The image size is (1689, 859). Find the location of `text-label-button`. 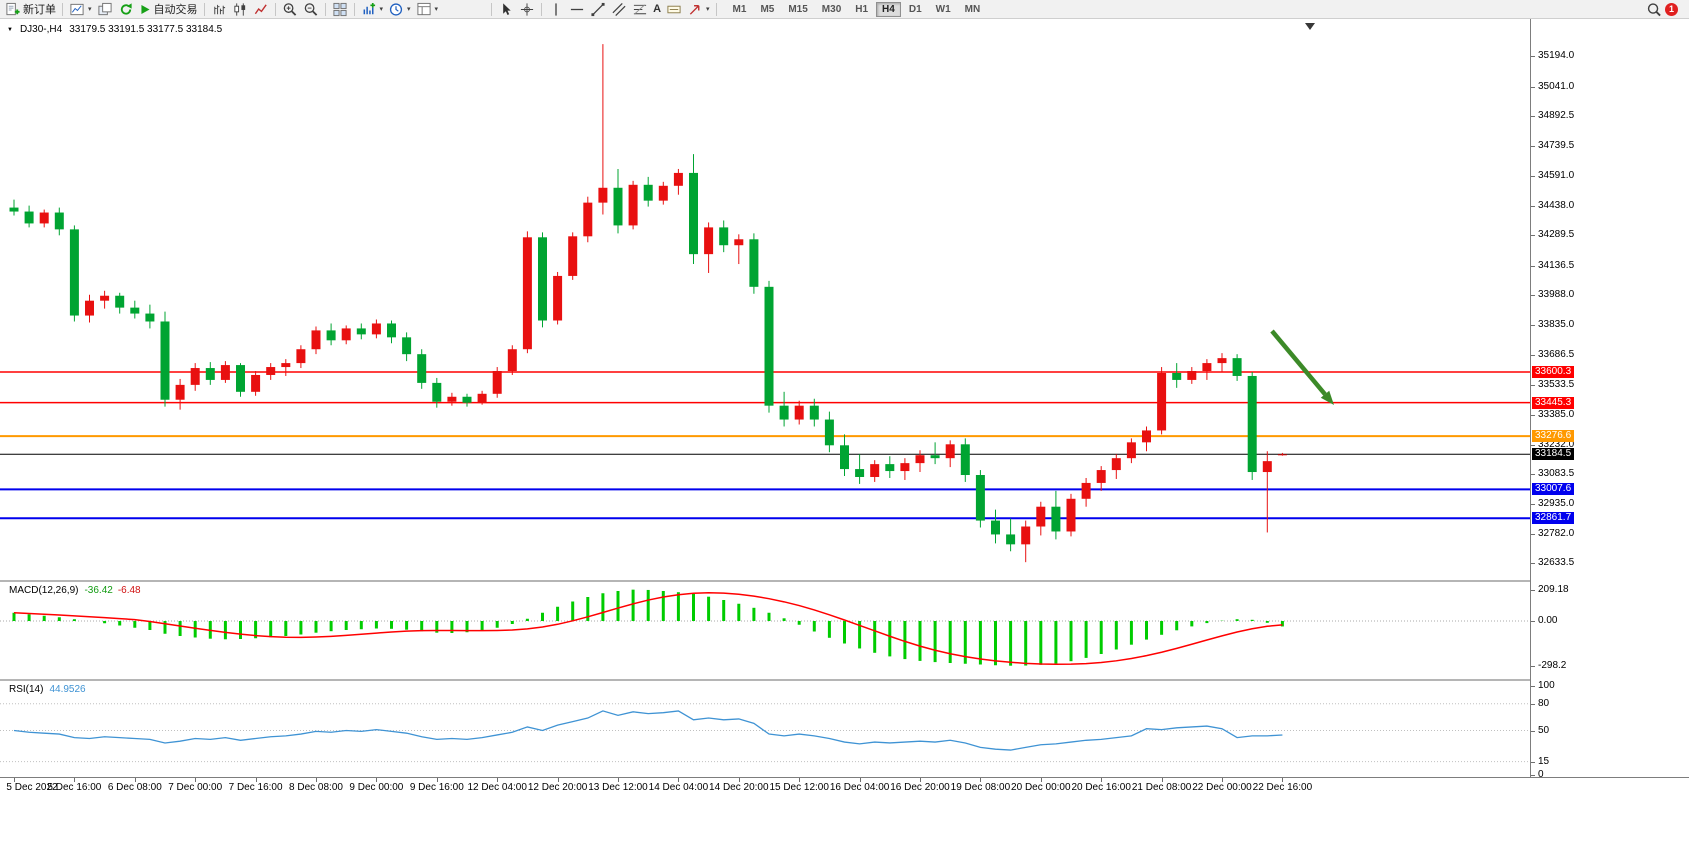

text-label-button is located at coordinates (674, 9).